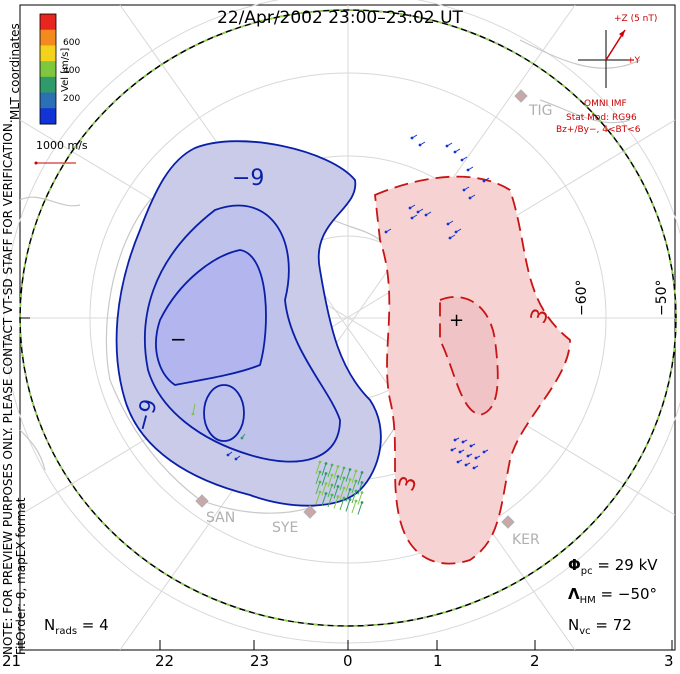  Describe the element at coordinates (72, 43) in the screenshot. I see `colorbar-tick-600: 600` at that location.